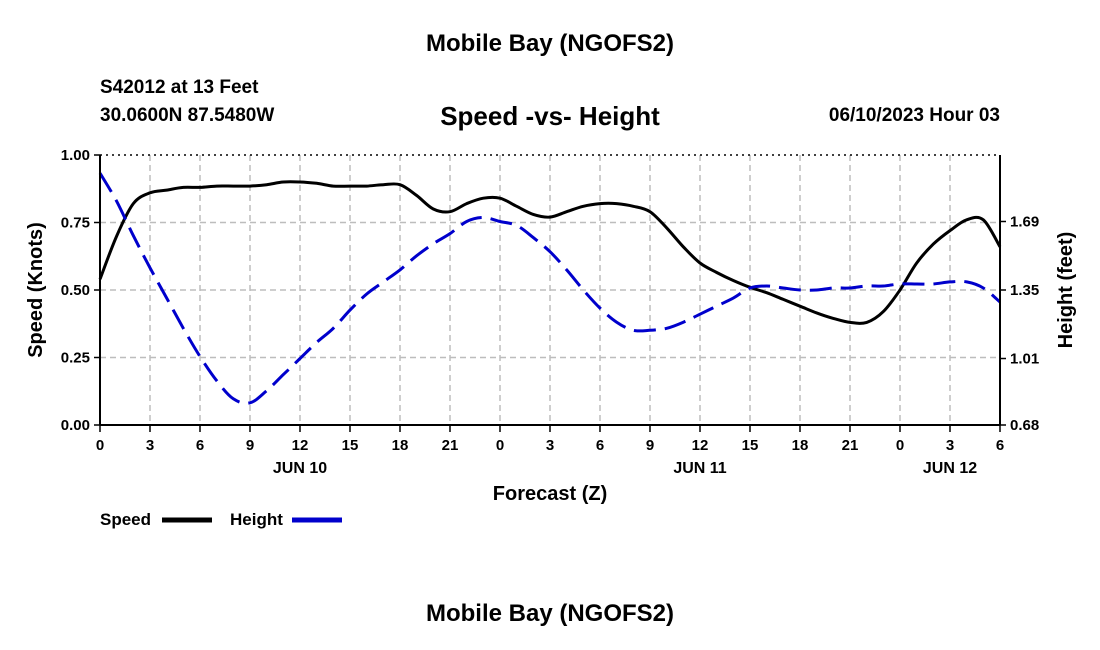 The image size is (1100, 650). What do you see at coordinates (75, 290) in the screenshot?
I see `left-y-tick-label: 0.50` at bounding box center [75, 290].